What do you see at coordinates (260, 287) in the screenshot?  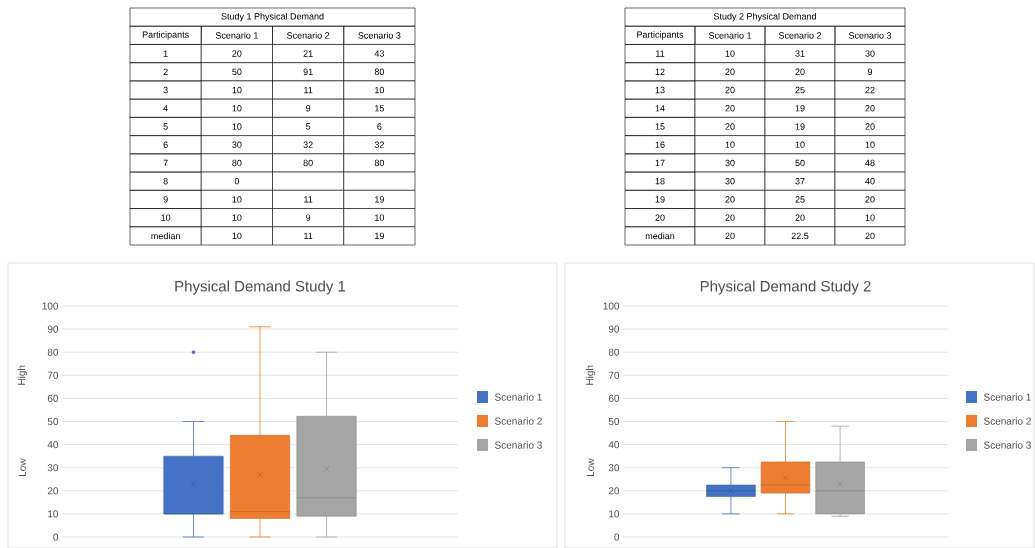 I see `chart-title: Physical Demand Study 1` at bounding box center [260, 287].